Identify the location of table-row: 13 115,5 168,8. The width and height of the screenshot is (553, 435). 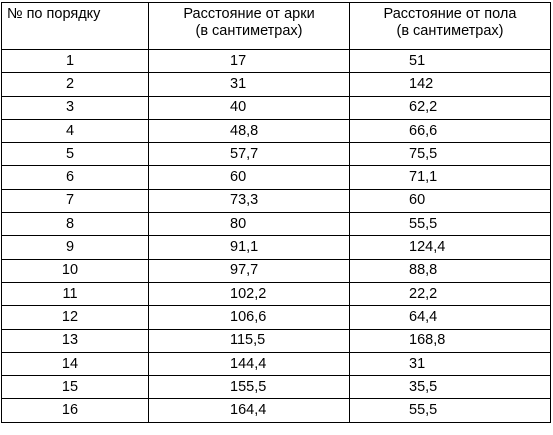
(276, 340).